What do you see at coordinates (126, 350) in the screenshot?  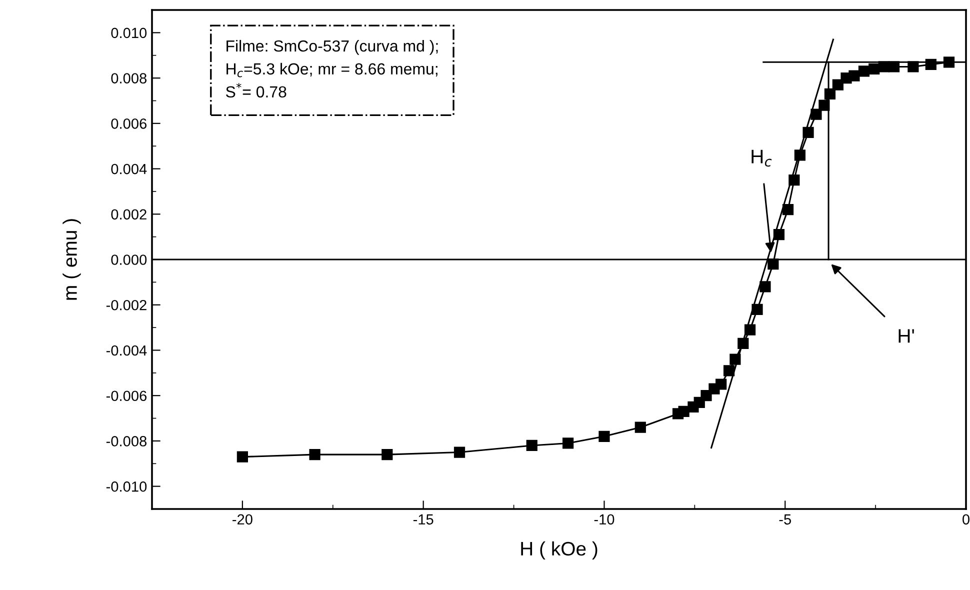 I see `y-tick-label: -0.004` at bounding box center [126, 350].